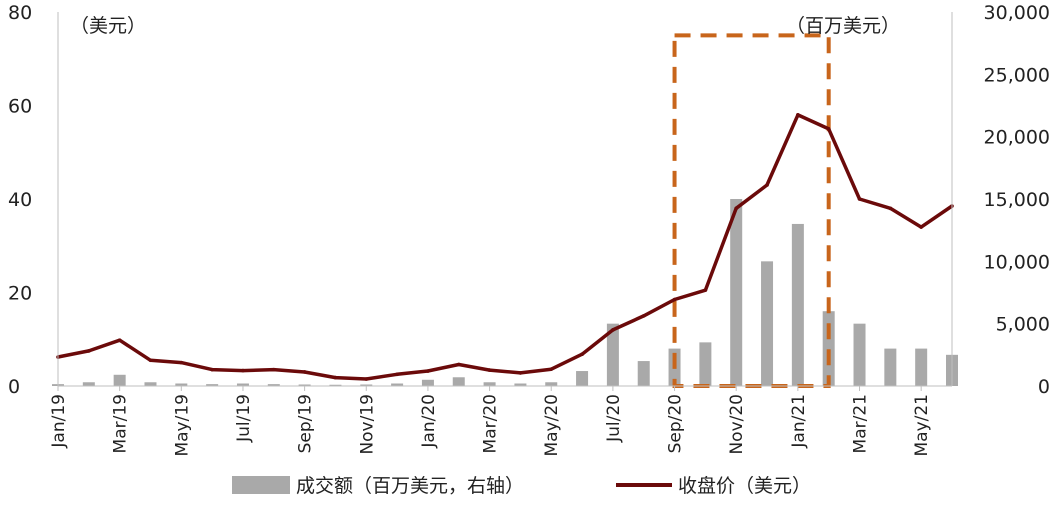  I want to click on left-tick-0: 0, so click(14, 387).